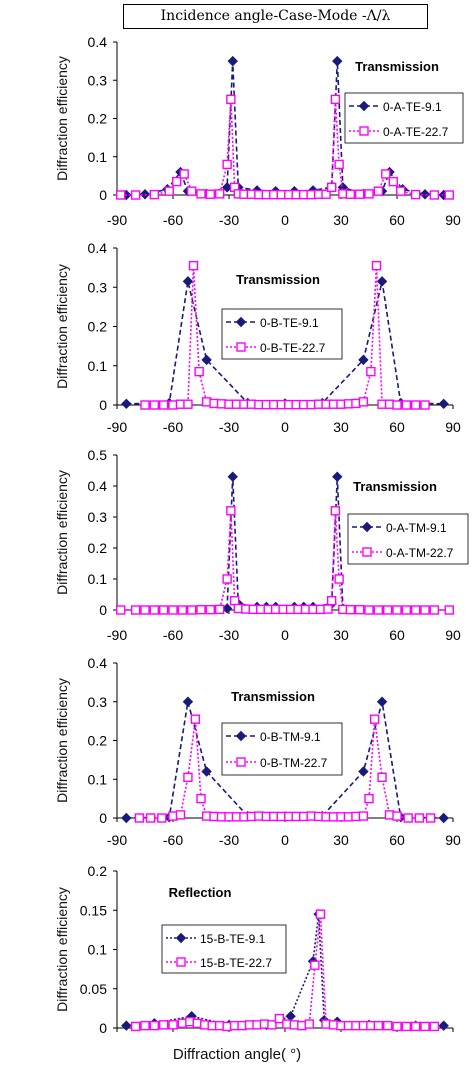 The height and width of the screenshot is (1071, 474). What do you see at coordinates (200, 892) in the screenshot?
I see `panel-label: Reflection` at bounding box center [200, 892].